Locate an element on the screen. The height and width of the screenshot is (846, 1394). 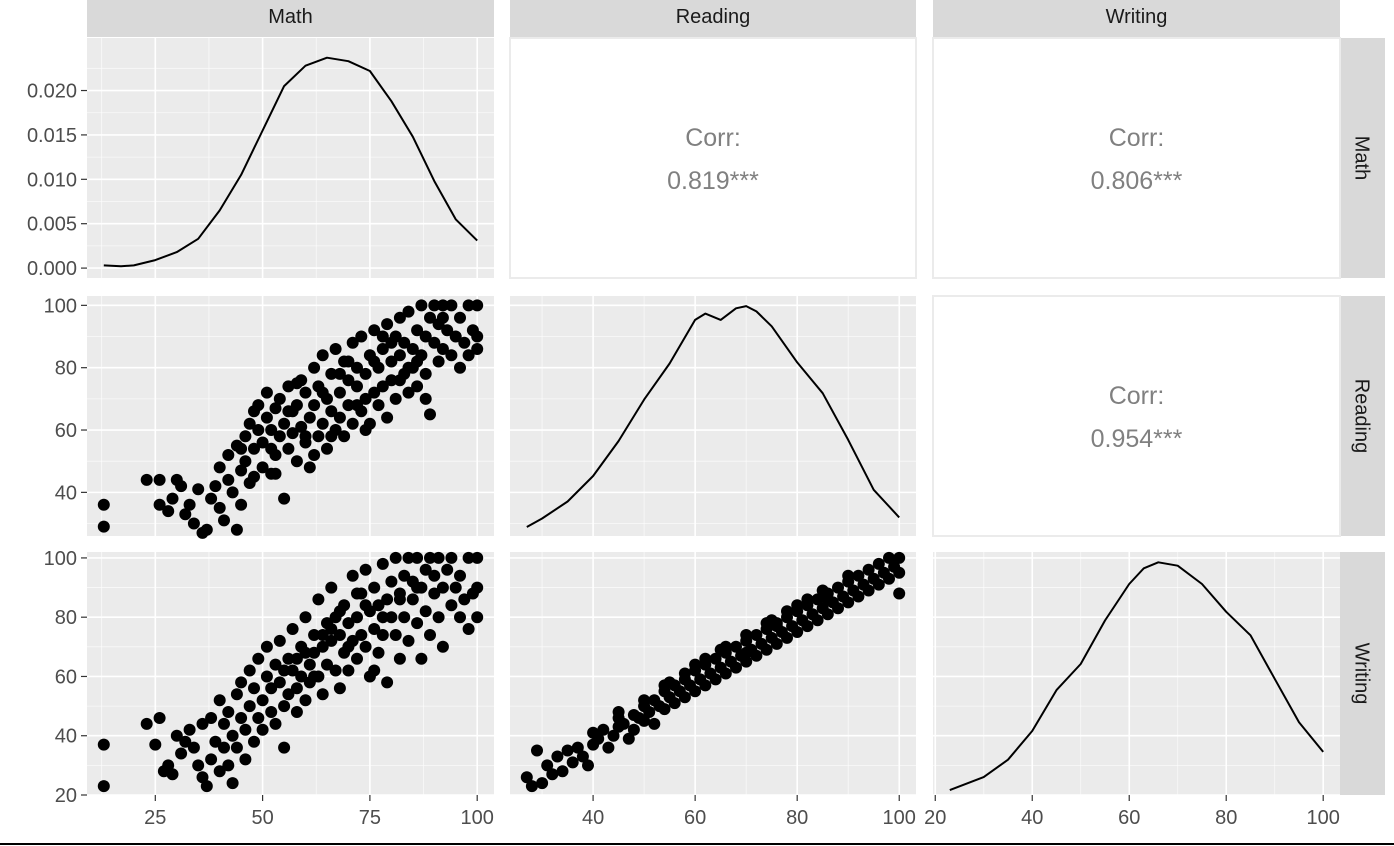
strip-right-writing is located at coordinates (1362, 673).